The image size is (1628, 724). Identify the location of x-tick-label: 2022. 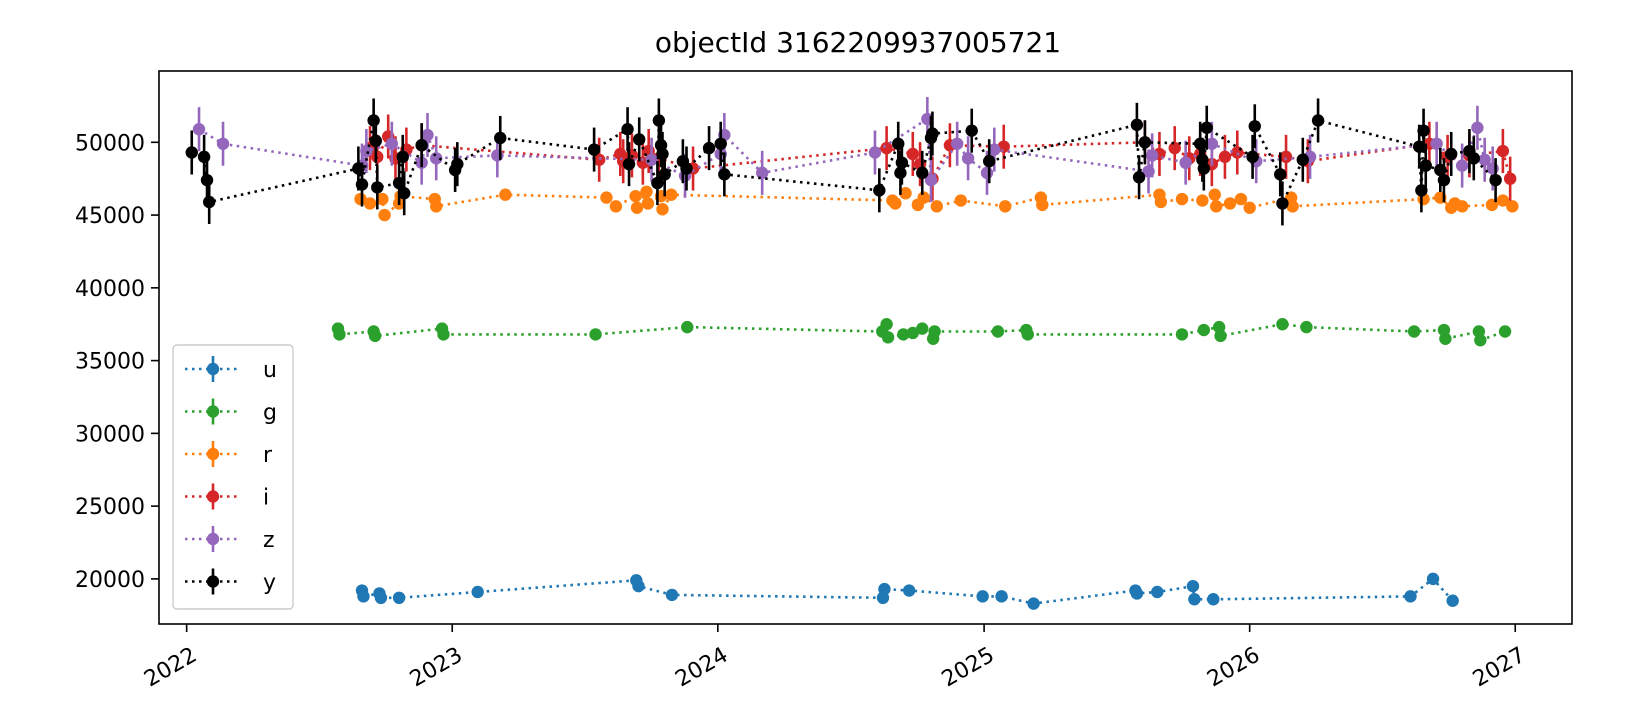
(170, 668).